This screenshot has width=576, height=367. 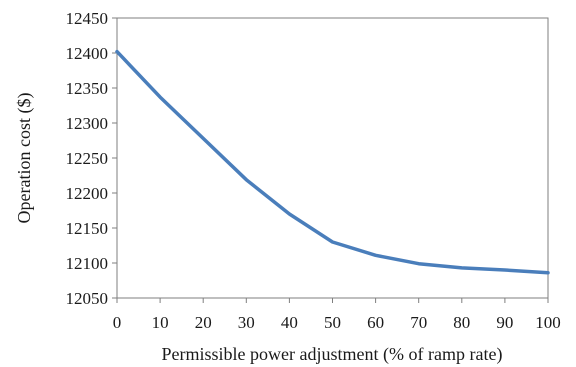 I want to click on y-tick-label: 12450, so click(x=87, y=18).